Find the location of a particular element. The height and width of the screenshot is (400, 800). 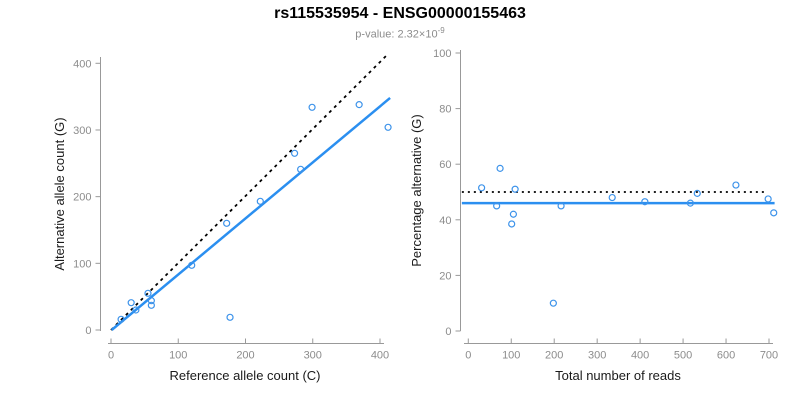

figure-title: rs115535954 - ENSG00000155463 is located at coordinates (400, 13).